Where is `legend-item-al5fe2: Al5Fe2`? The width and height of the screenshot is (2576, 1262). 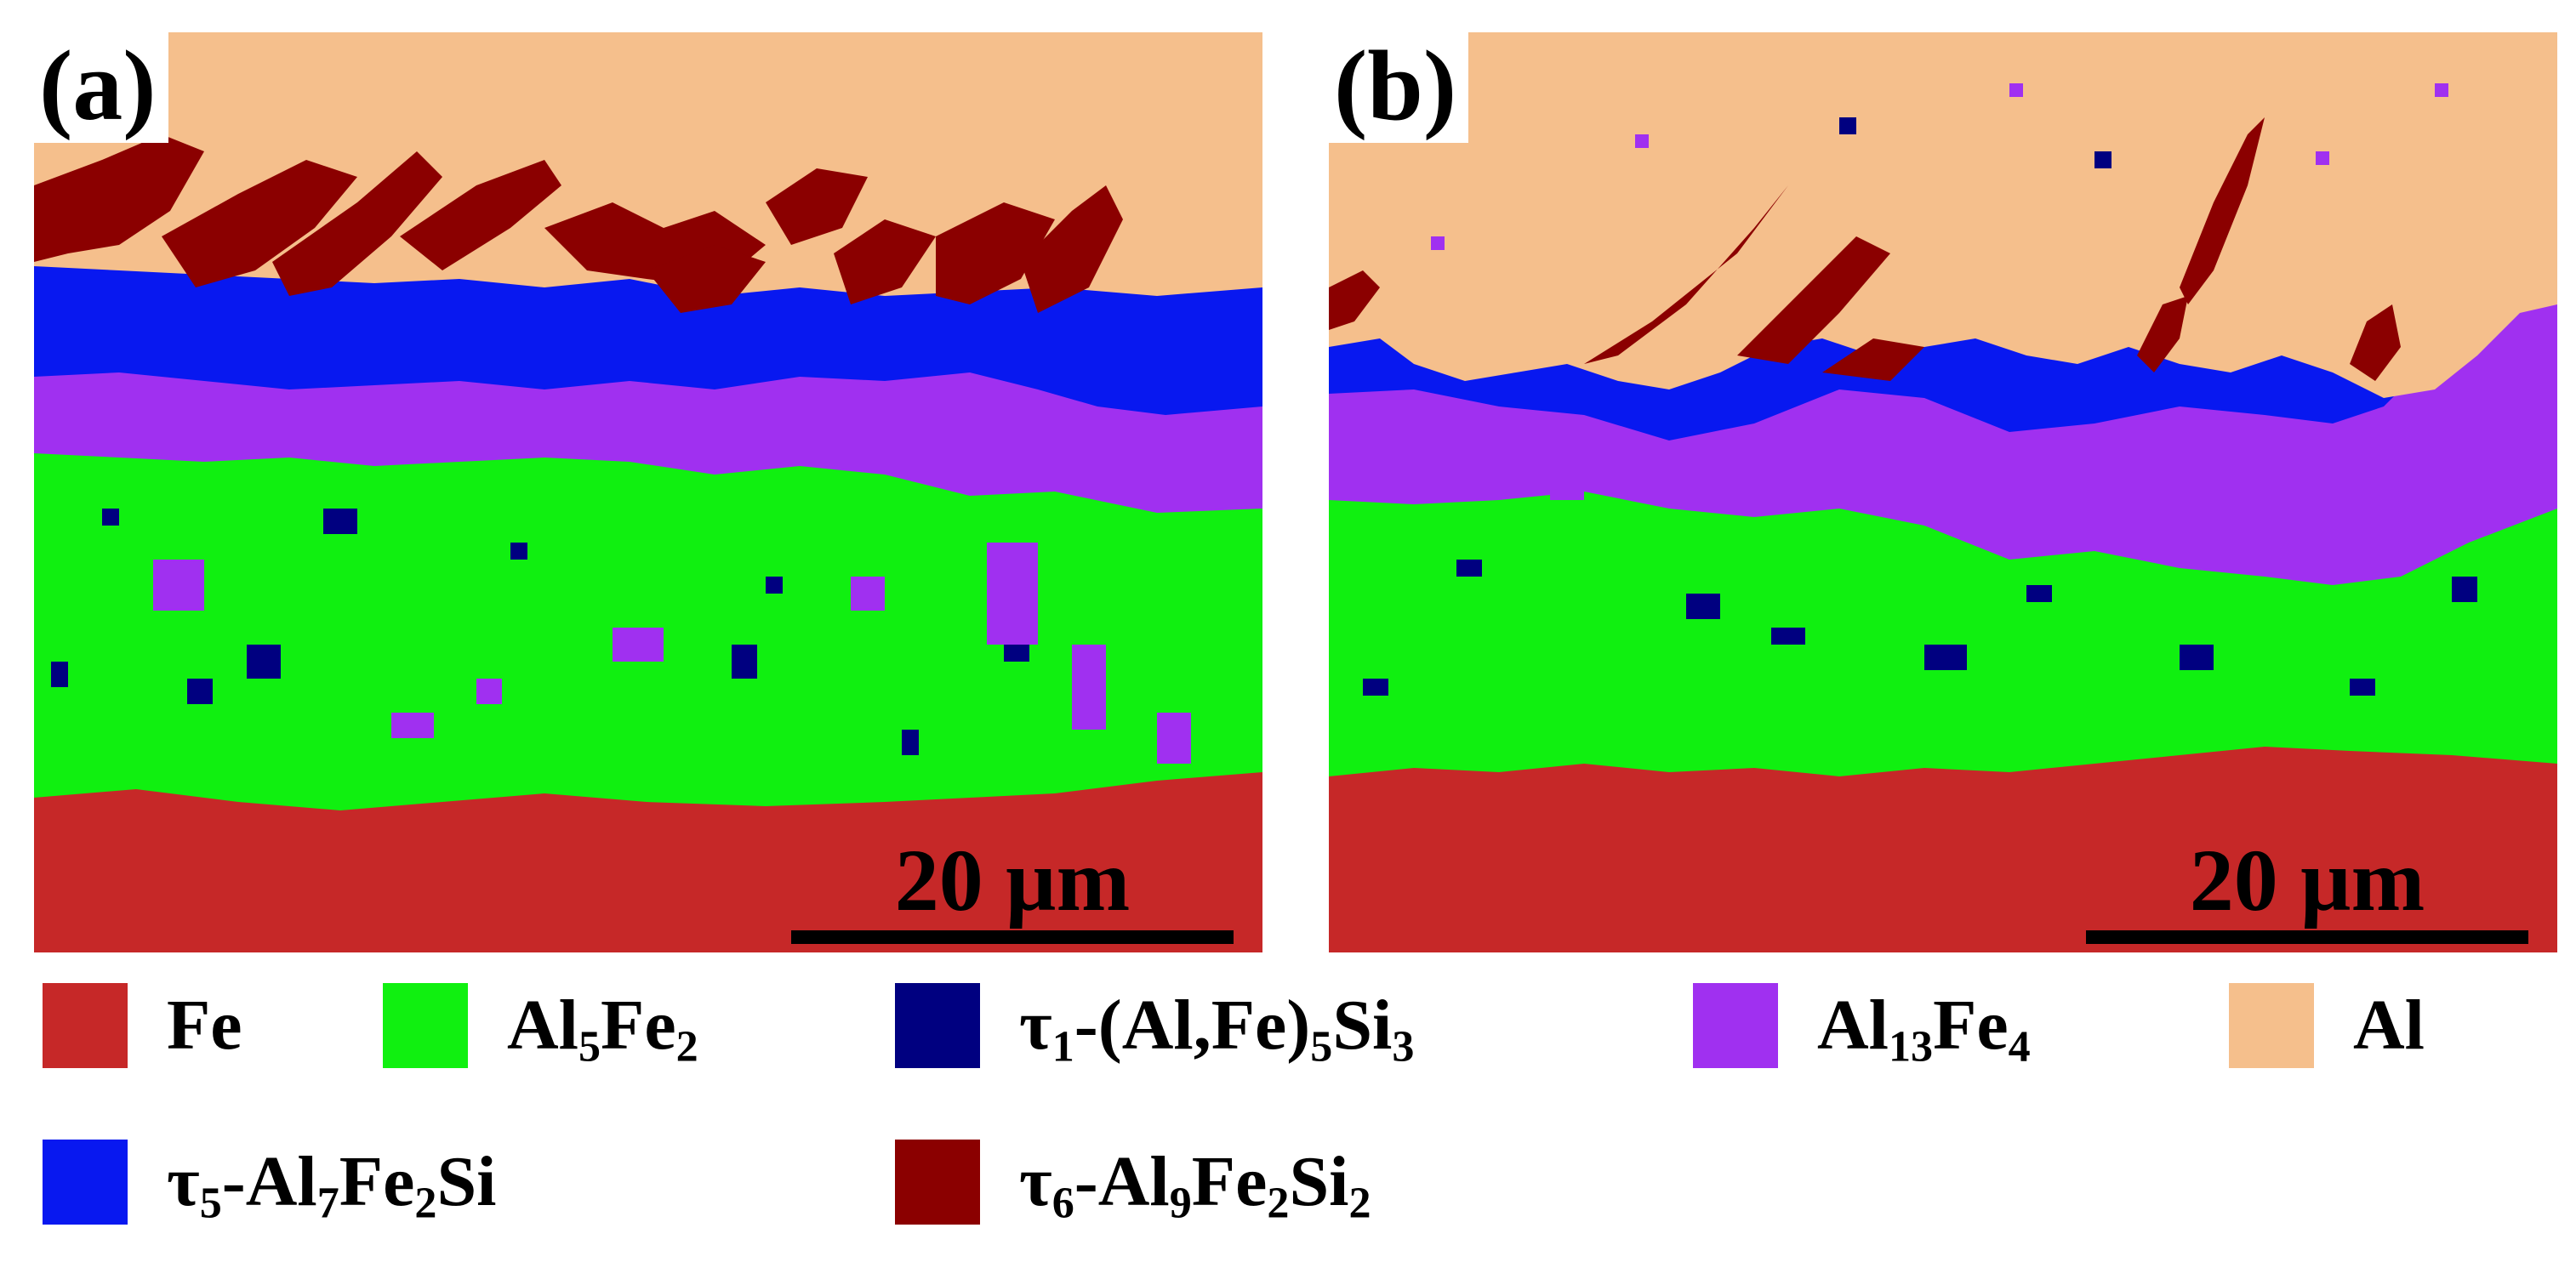 legend-item-al5fe2: Al5Fe2 is located at coordinates (540, 1027).